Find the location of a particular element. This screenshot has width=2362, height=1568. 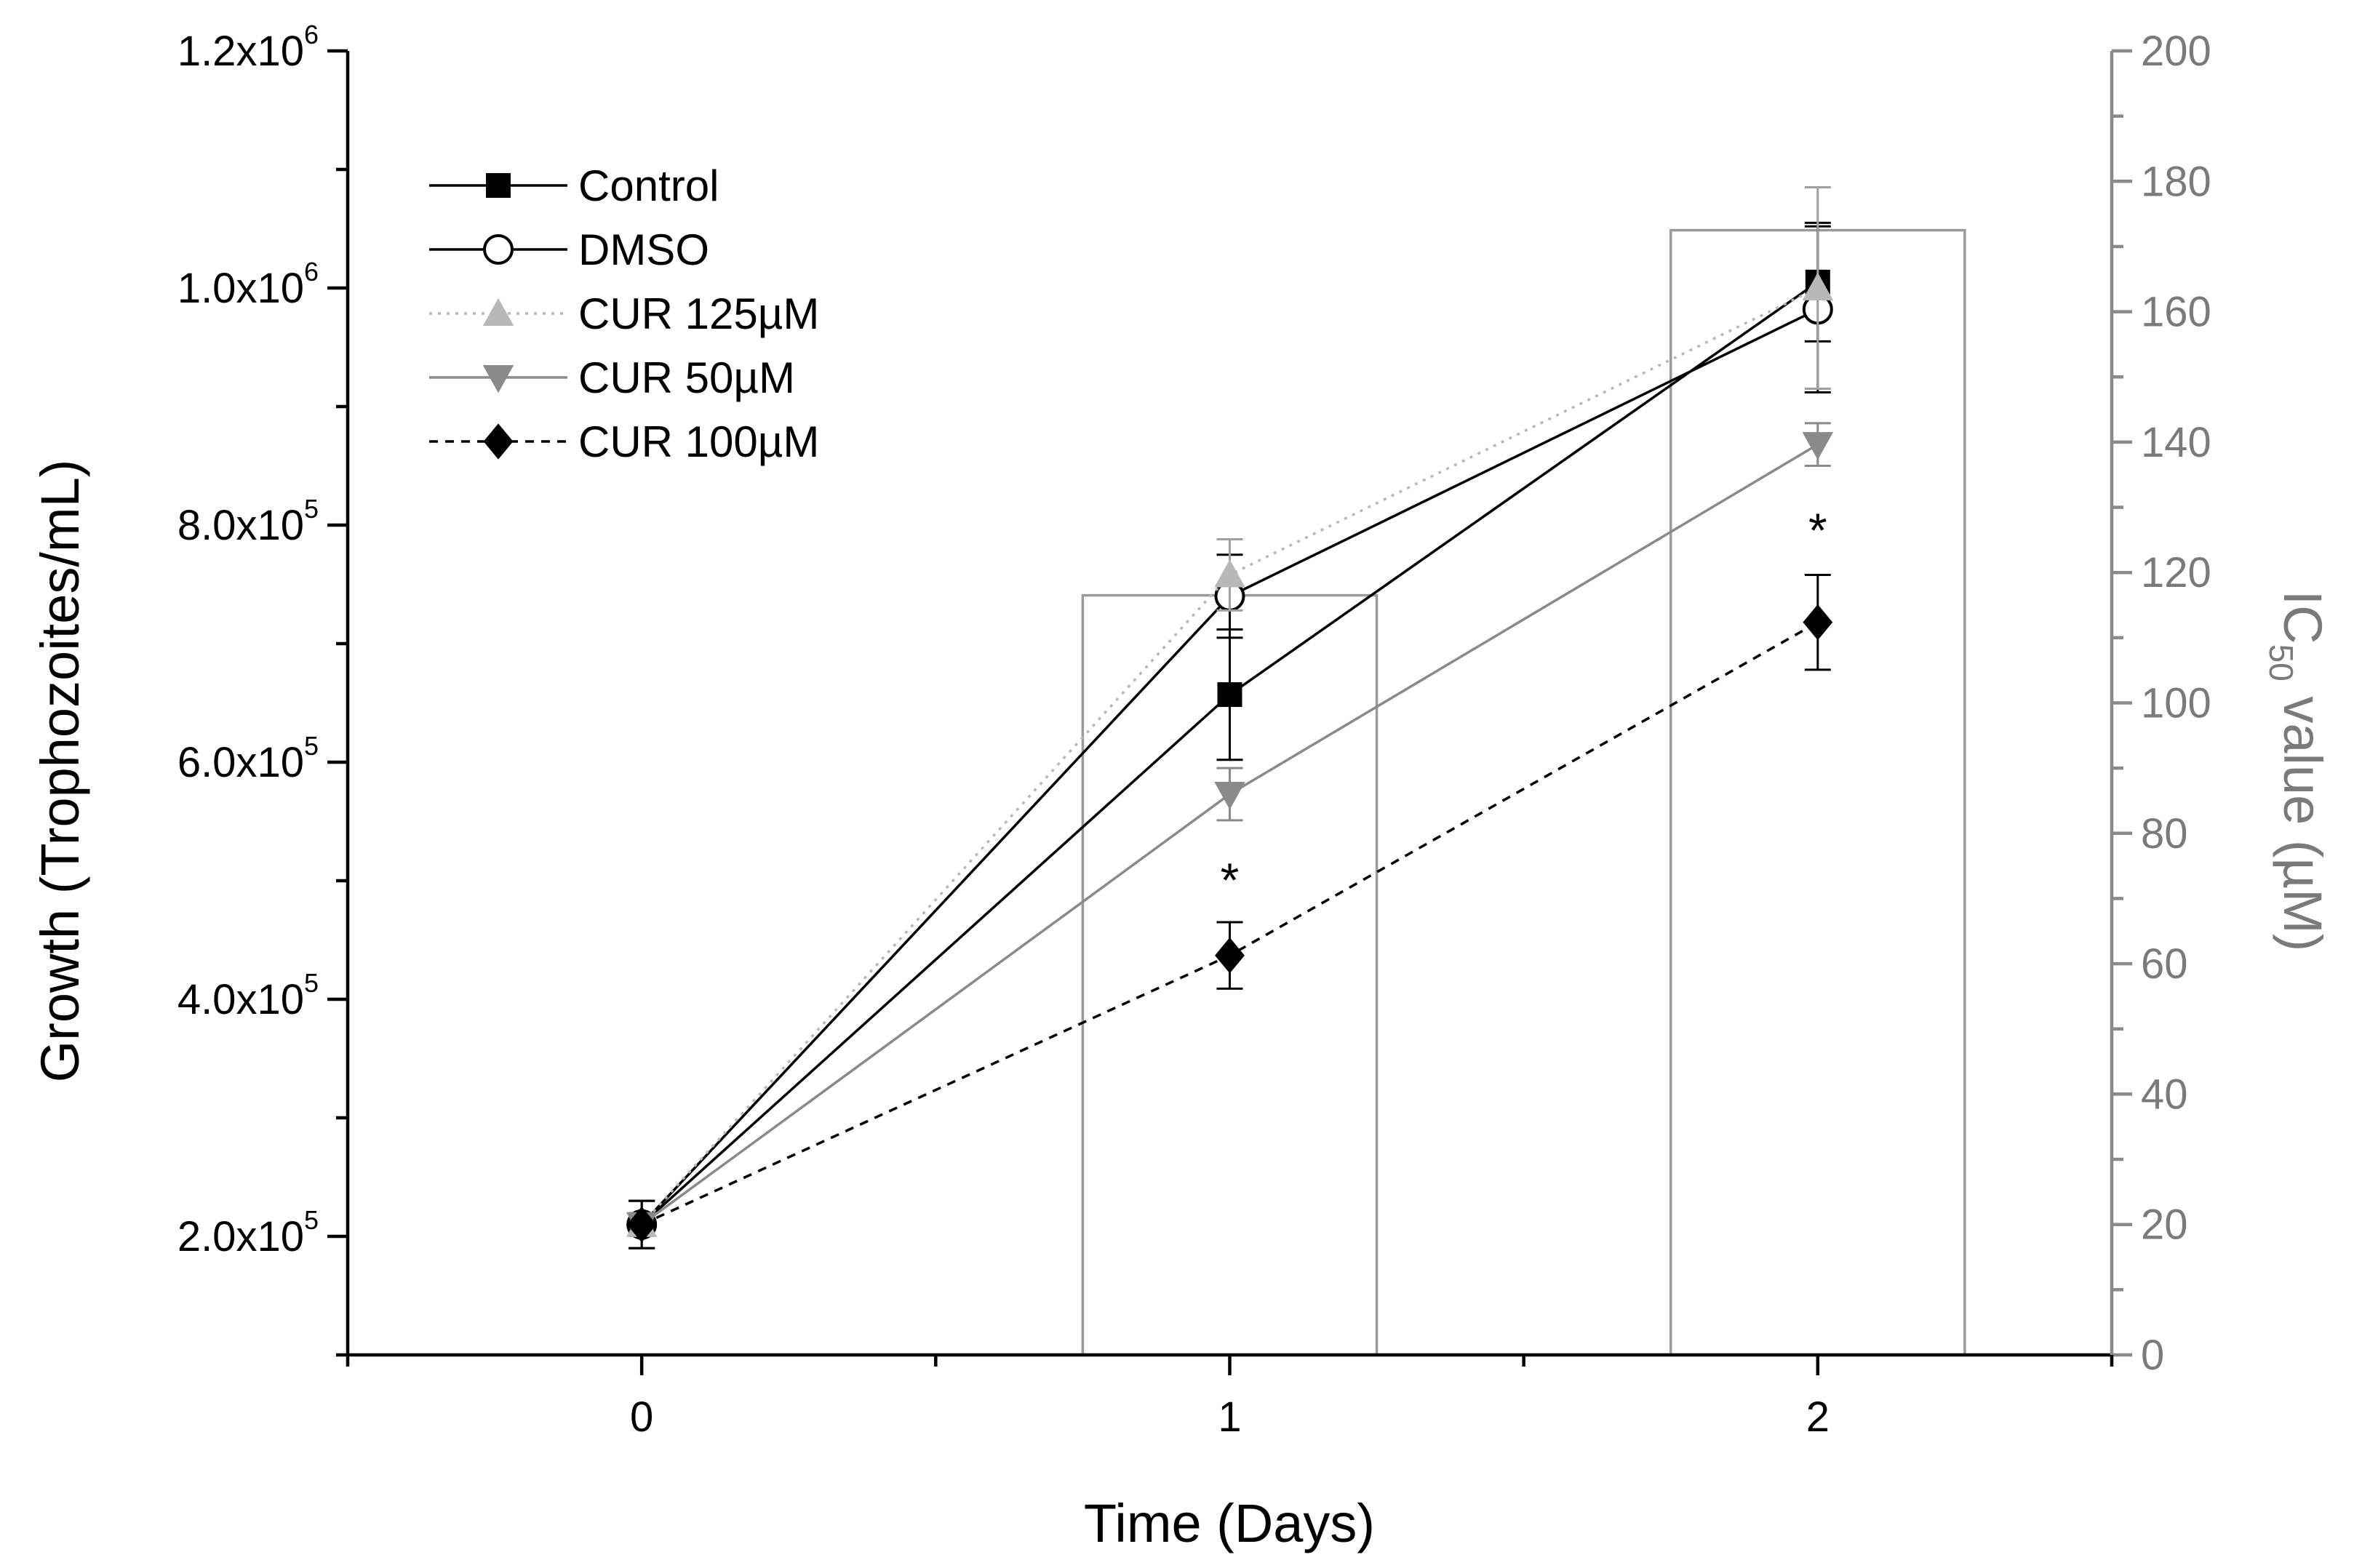

legend-label: CUR 125µM is located at coordinates (698, 313).